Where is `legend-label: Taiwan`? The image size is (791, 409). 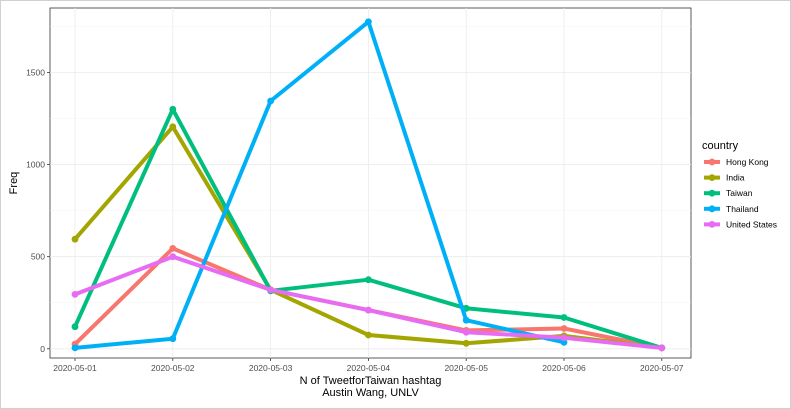
legend-label: Taiwan is located at coordinates (739, 193).